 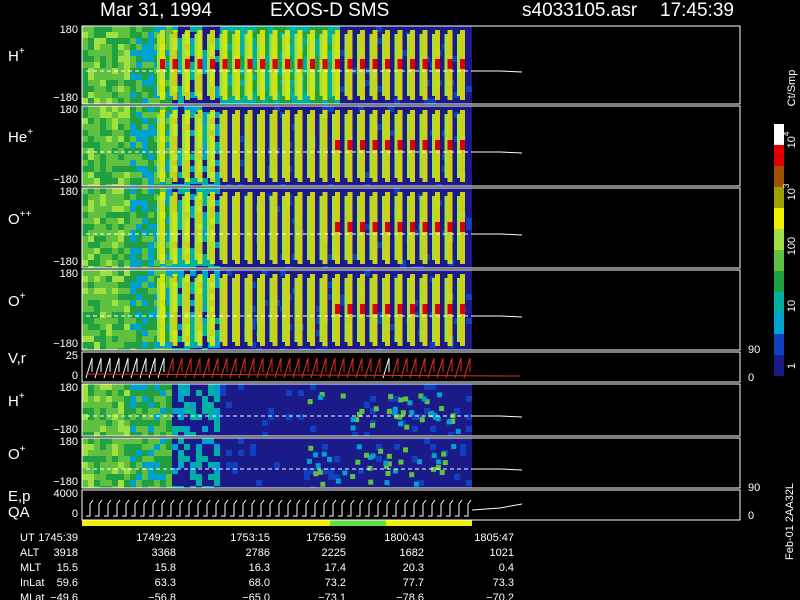 What do you see at coordinates (374, 64) in the screenshot?
I see `panel: H+180−180` at bounding box center [374, 64].